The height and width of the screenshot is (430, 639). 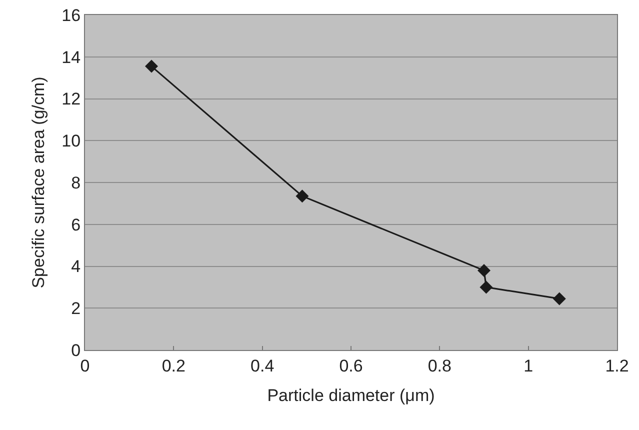 I want to click on y-tick-label: 10, so click(x=71, y=141).